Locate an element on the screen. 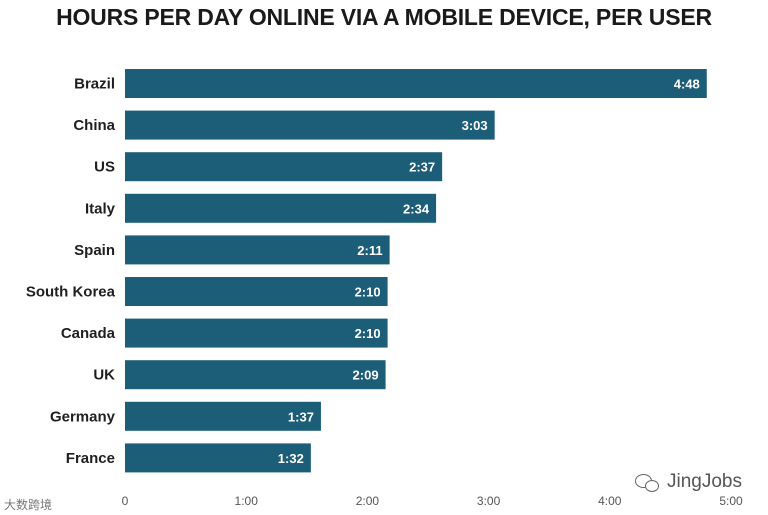  x-tick-label: 3:00 is located at coordinates (489, 501).